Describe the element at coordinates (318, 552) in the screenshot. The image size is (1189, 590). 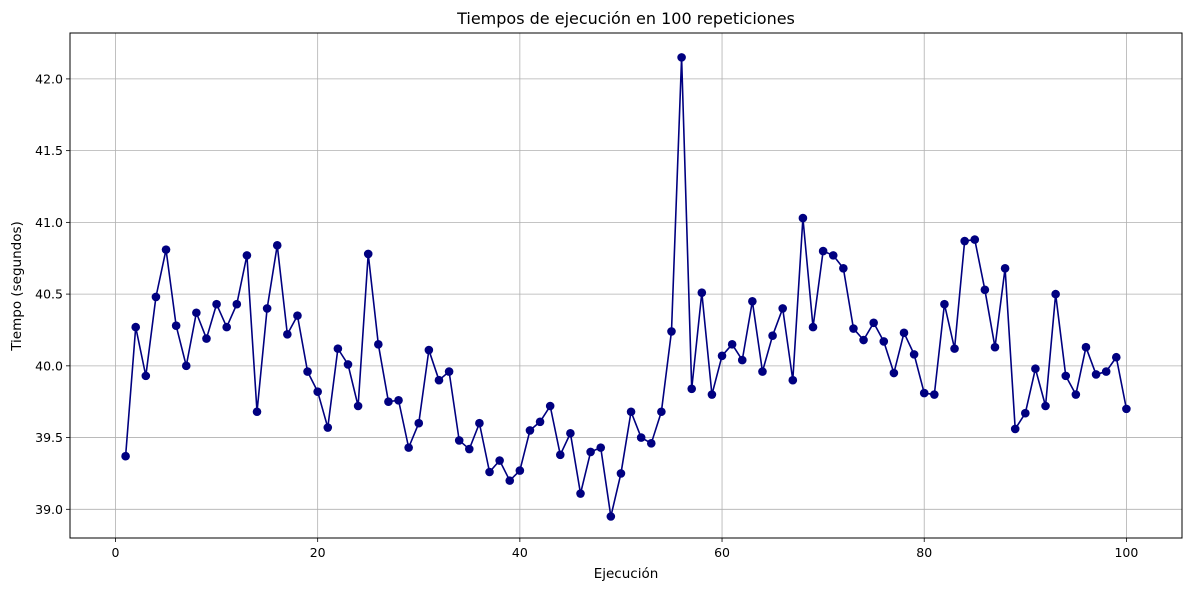
I see `x-tick-label: 20` at that location.